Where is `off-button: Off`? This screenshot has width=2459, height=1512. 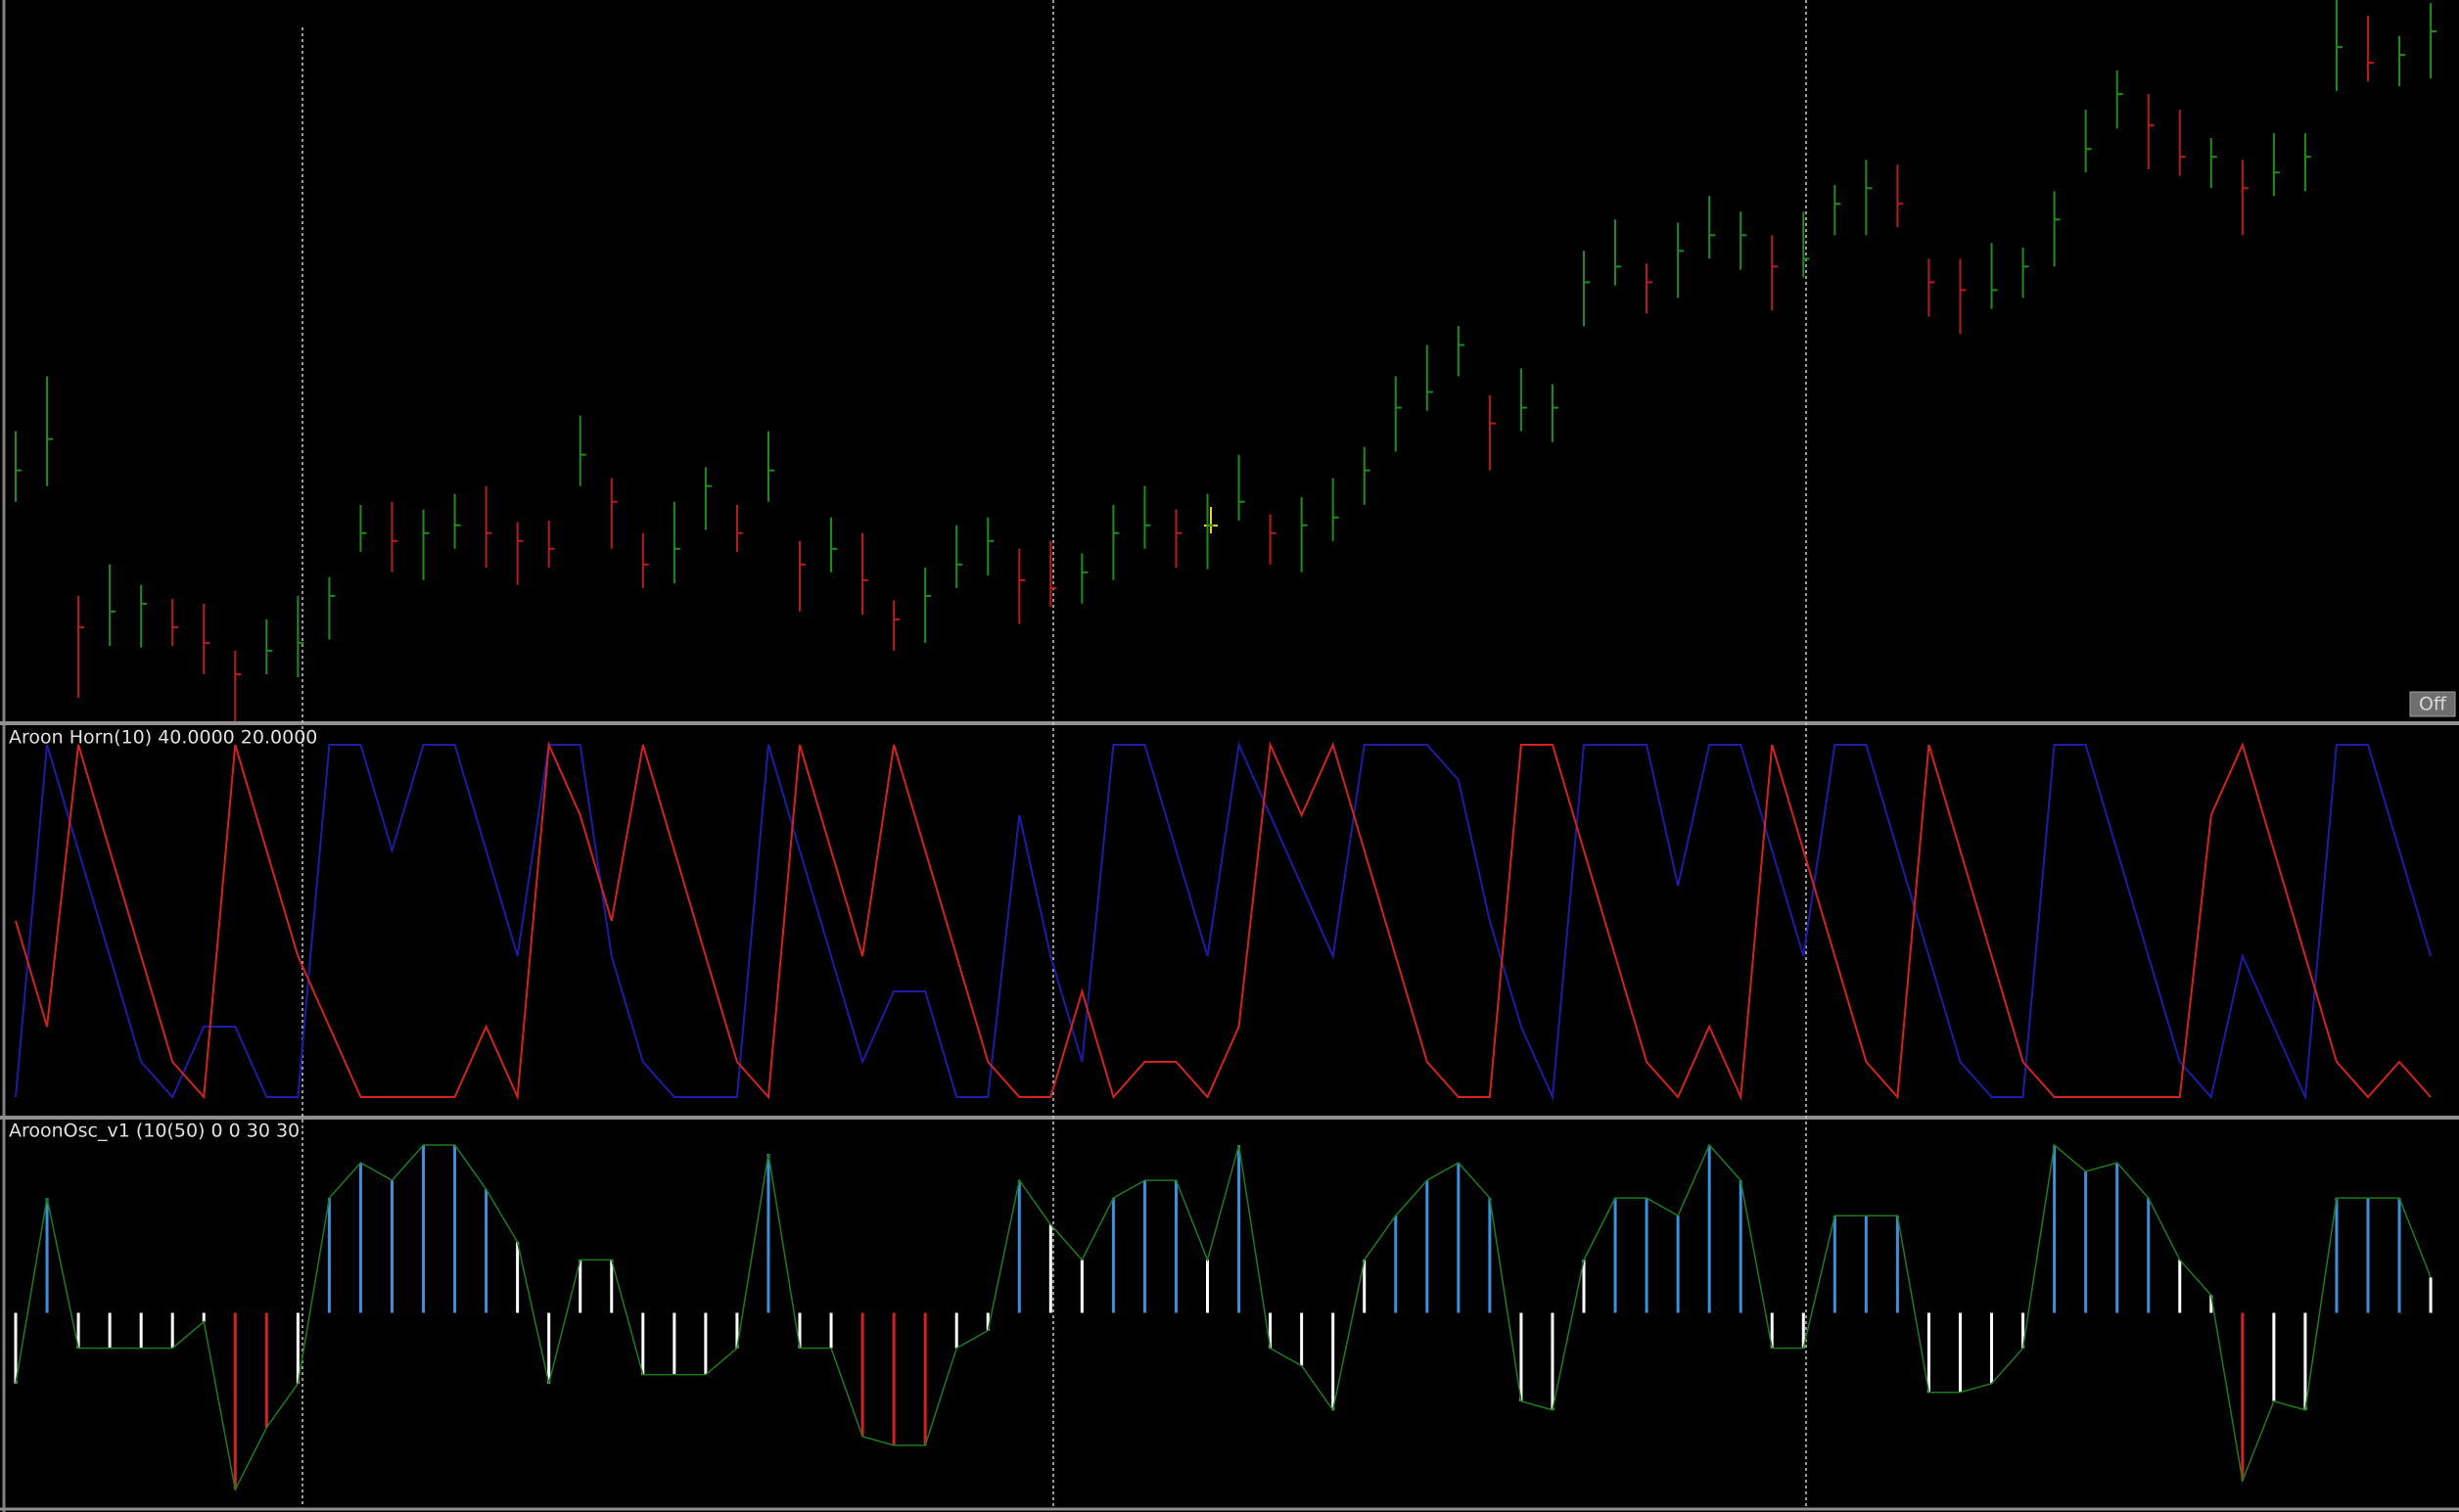
off-button: Off is located at coordinates (2432, 704).